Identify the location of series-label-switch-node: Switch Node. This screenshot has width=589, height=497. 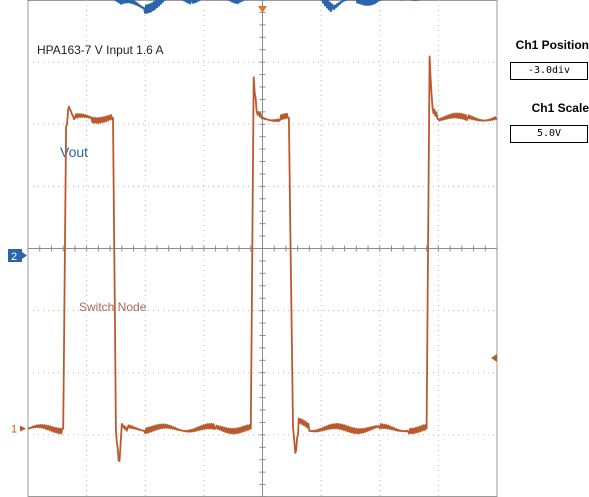
(113, 307).